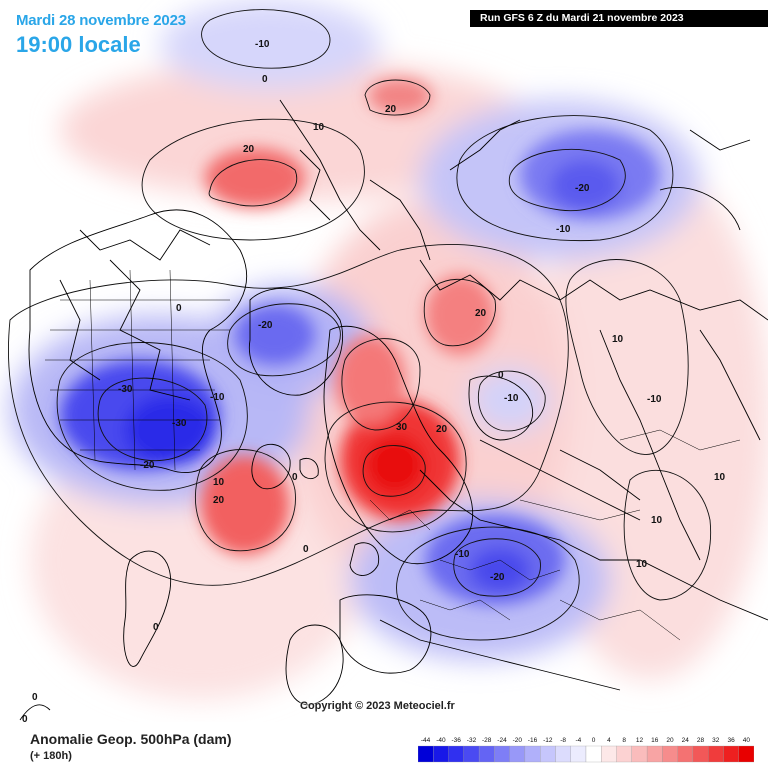  Describe the element at coordinates (548, 740) in the screenshot. I see `scale-tick-label: -12` at that location.